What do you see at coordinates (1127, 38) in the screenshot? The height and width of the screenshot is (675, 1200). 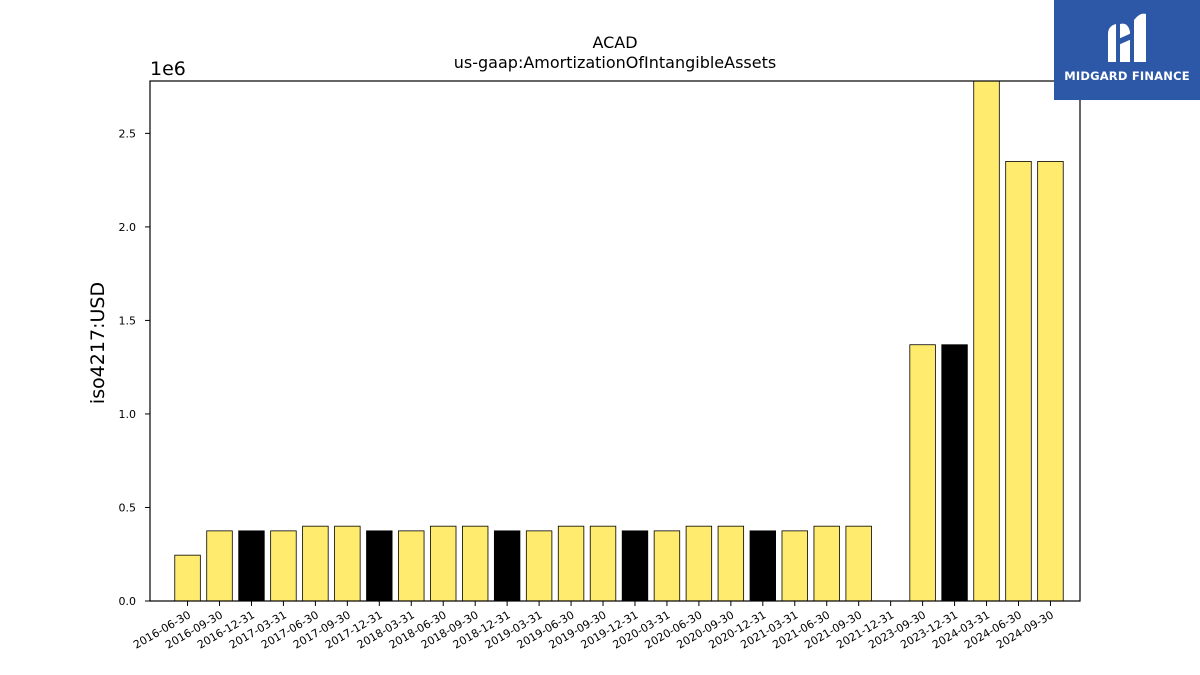 I see `midgard-m-logo-icon` at bounding box center [1127, 38].